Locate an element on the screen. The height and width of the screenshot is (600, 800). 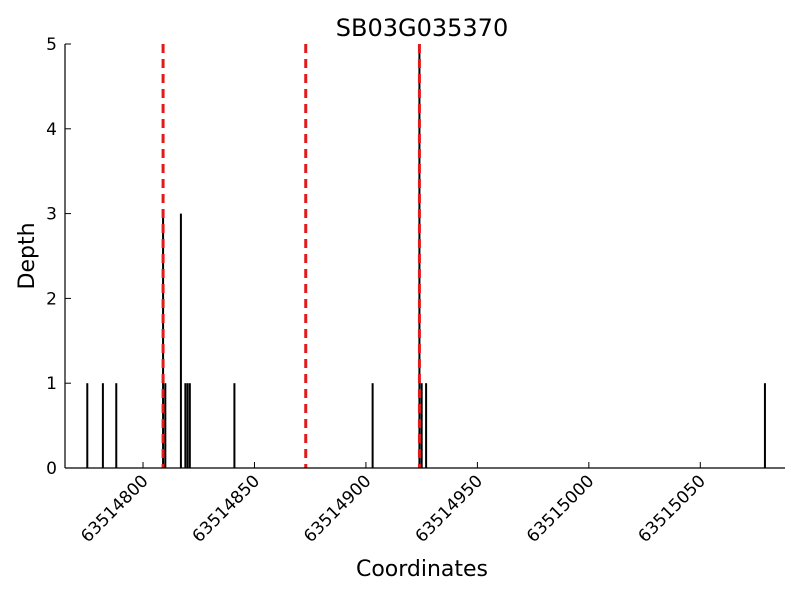
x-tick-label: 63515000 is located at coordinates (560, 508).